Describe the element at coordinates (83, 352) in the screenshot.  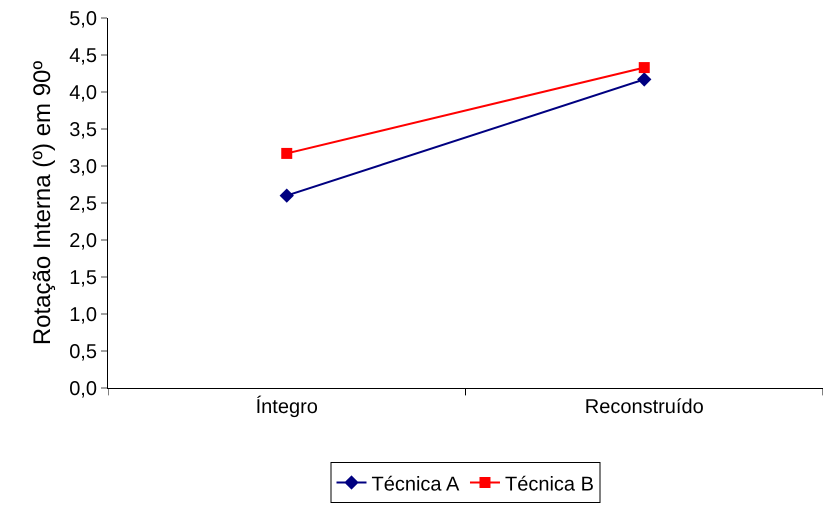
I see `y-tick-label: 0,5` at that location.